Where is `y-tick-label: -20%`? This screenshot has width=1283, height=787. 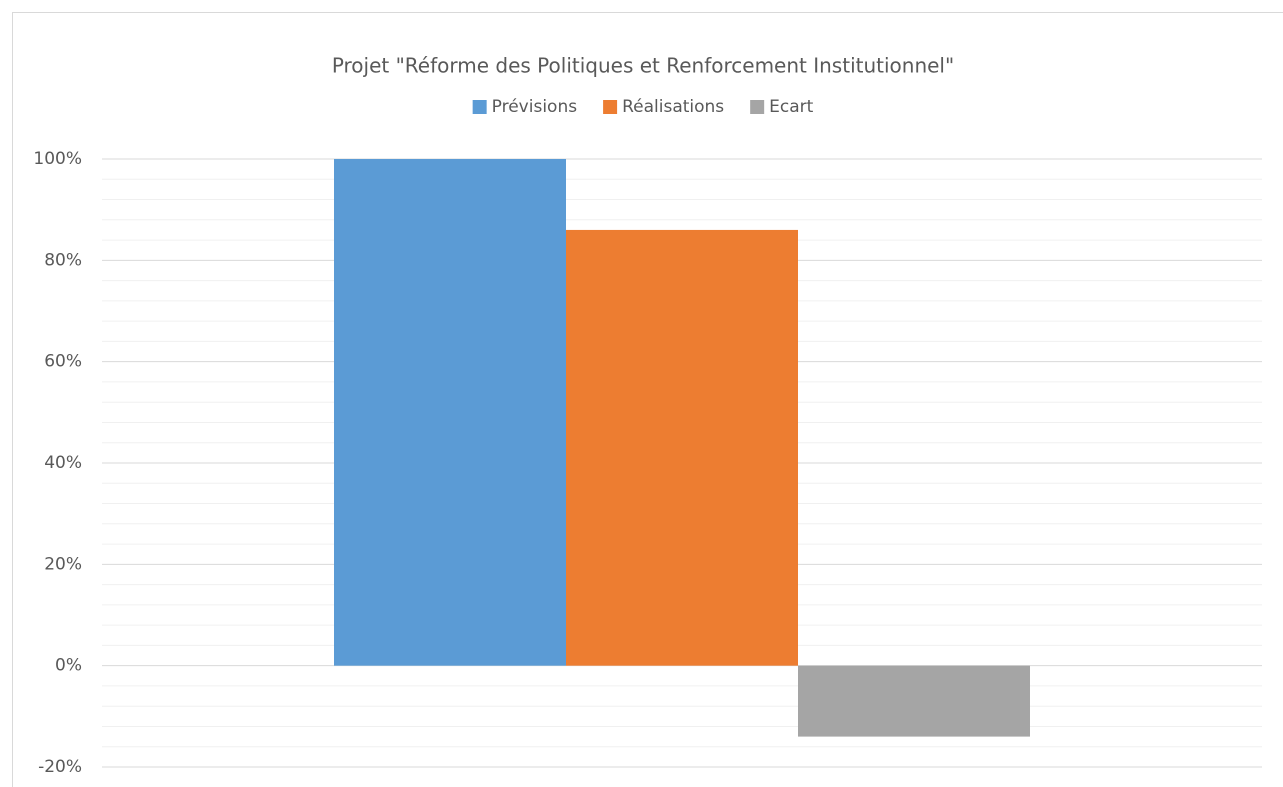
y-tick-label: -20% is located at coordinates (60, 767).